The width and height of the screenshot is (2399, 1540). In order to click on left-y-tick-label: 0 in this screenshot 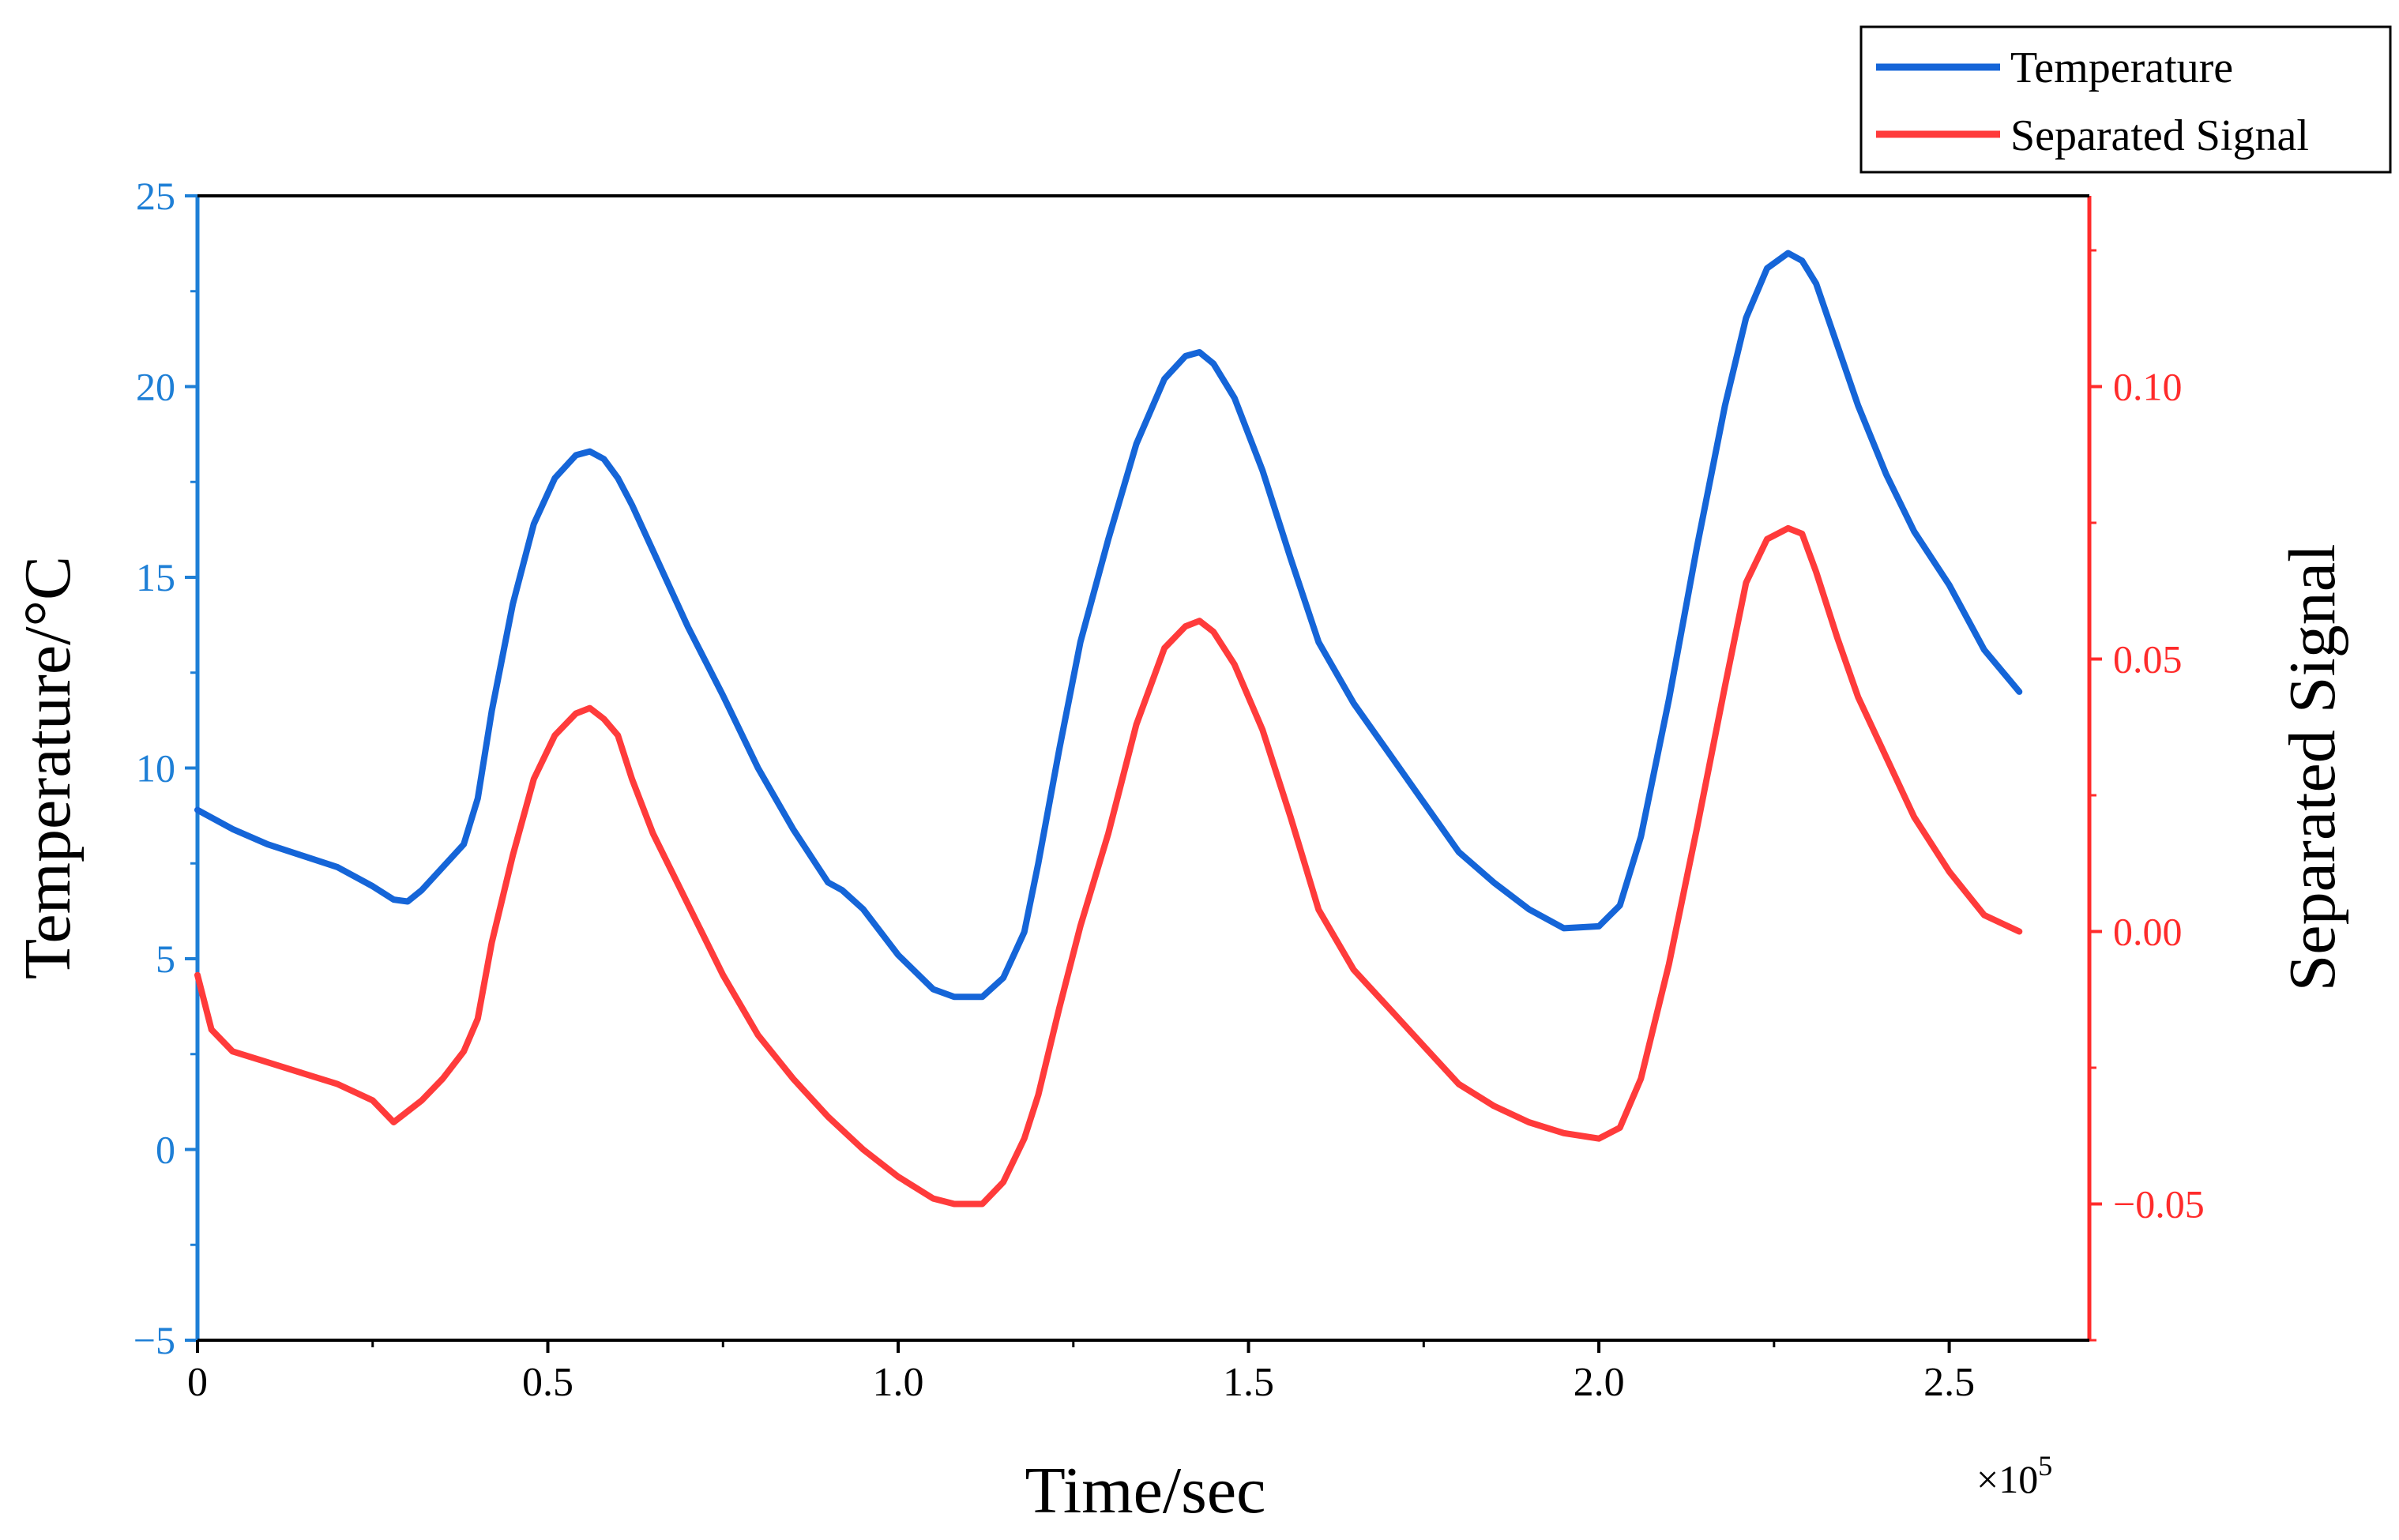, I will do `click(165, 1150)`.